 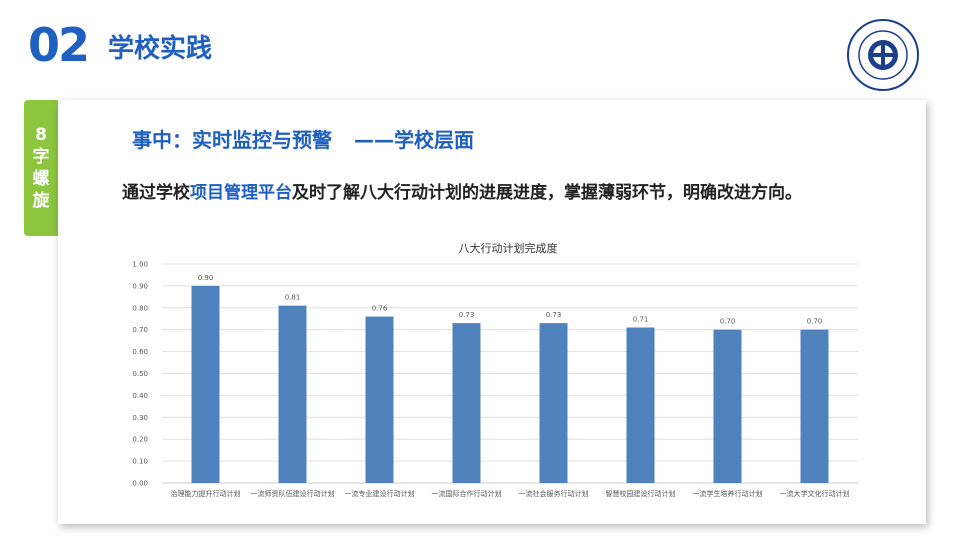 What do you see at coordinates (140, 462) in the screenshot?
I see `y-tick-label: 0.10` at bounding box center [140, 462].